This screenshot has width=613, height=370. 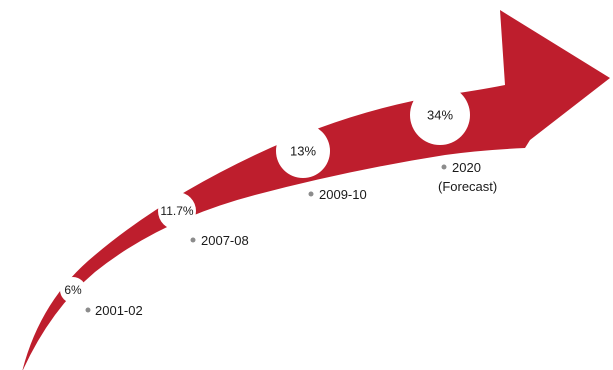 I want to click on value-label: 34%, so click(x=440, y=115).